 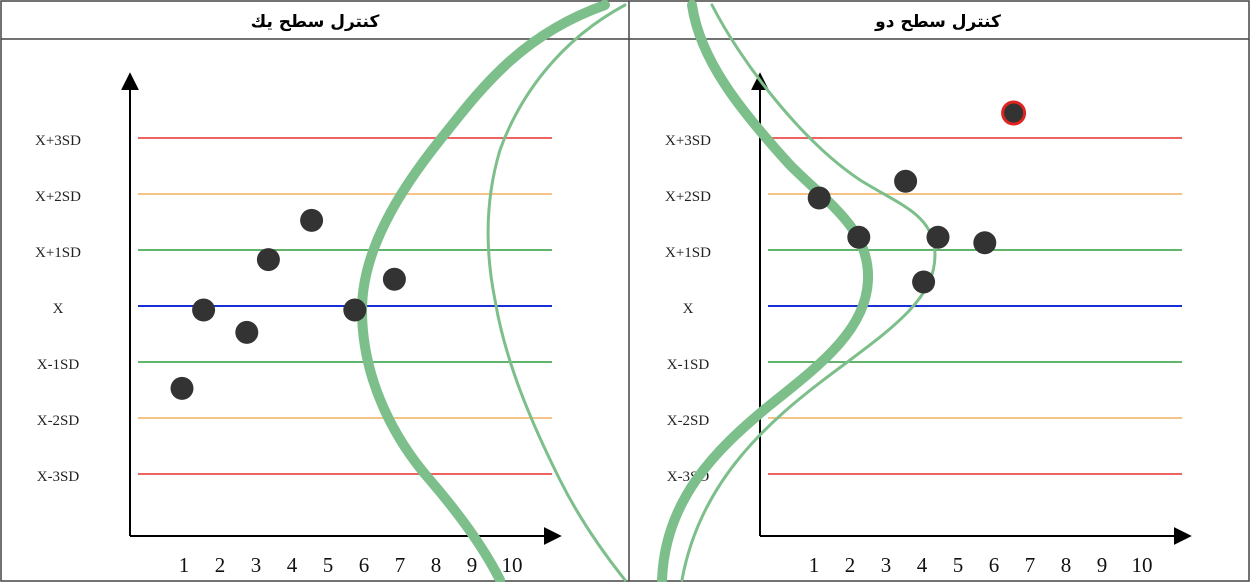 What do you see at coordinates (315, 22) in the screenshot?
I see `panel-1-title: كنترل سطح يك` at bounding box center [315, 22].